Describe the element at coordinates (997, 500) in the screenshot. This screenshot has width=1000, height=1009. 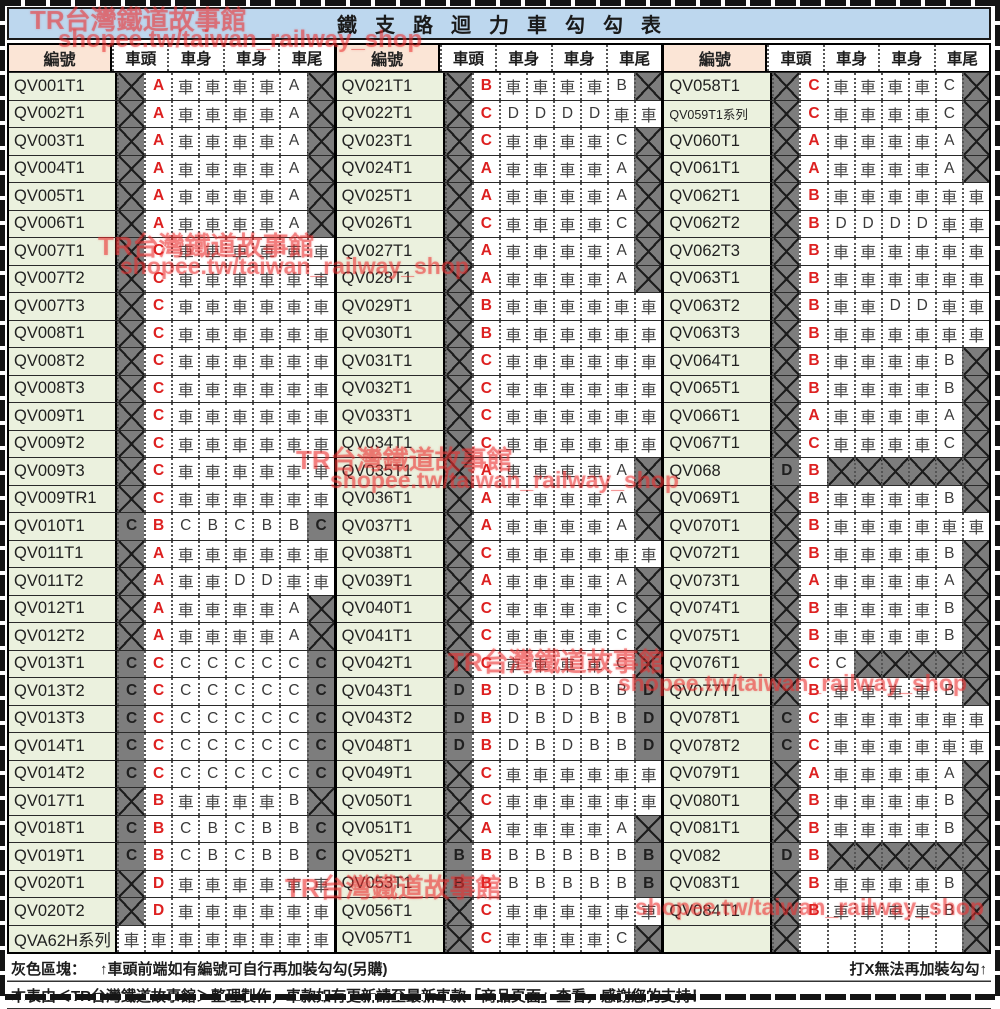
I see `frame-tick-right` at that location.